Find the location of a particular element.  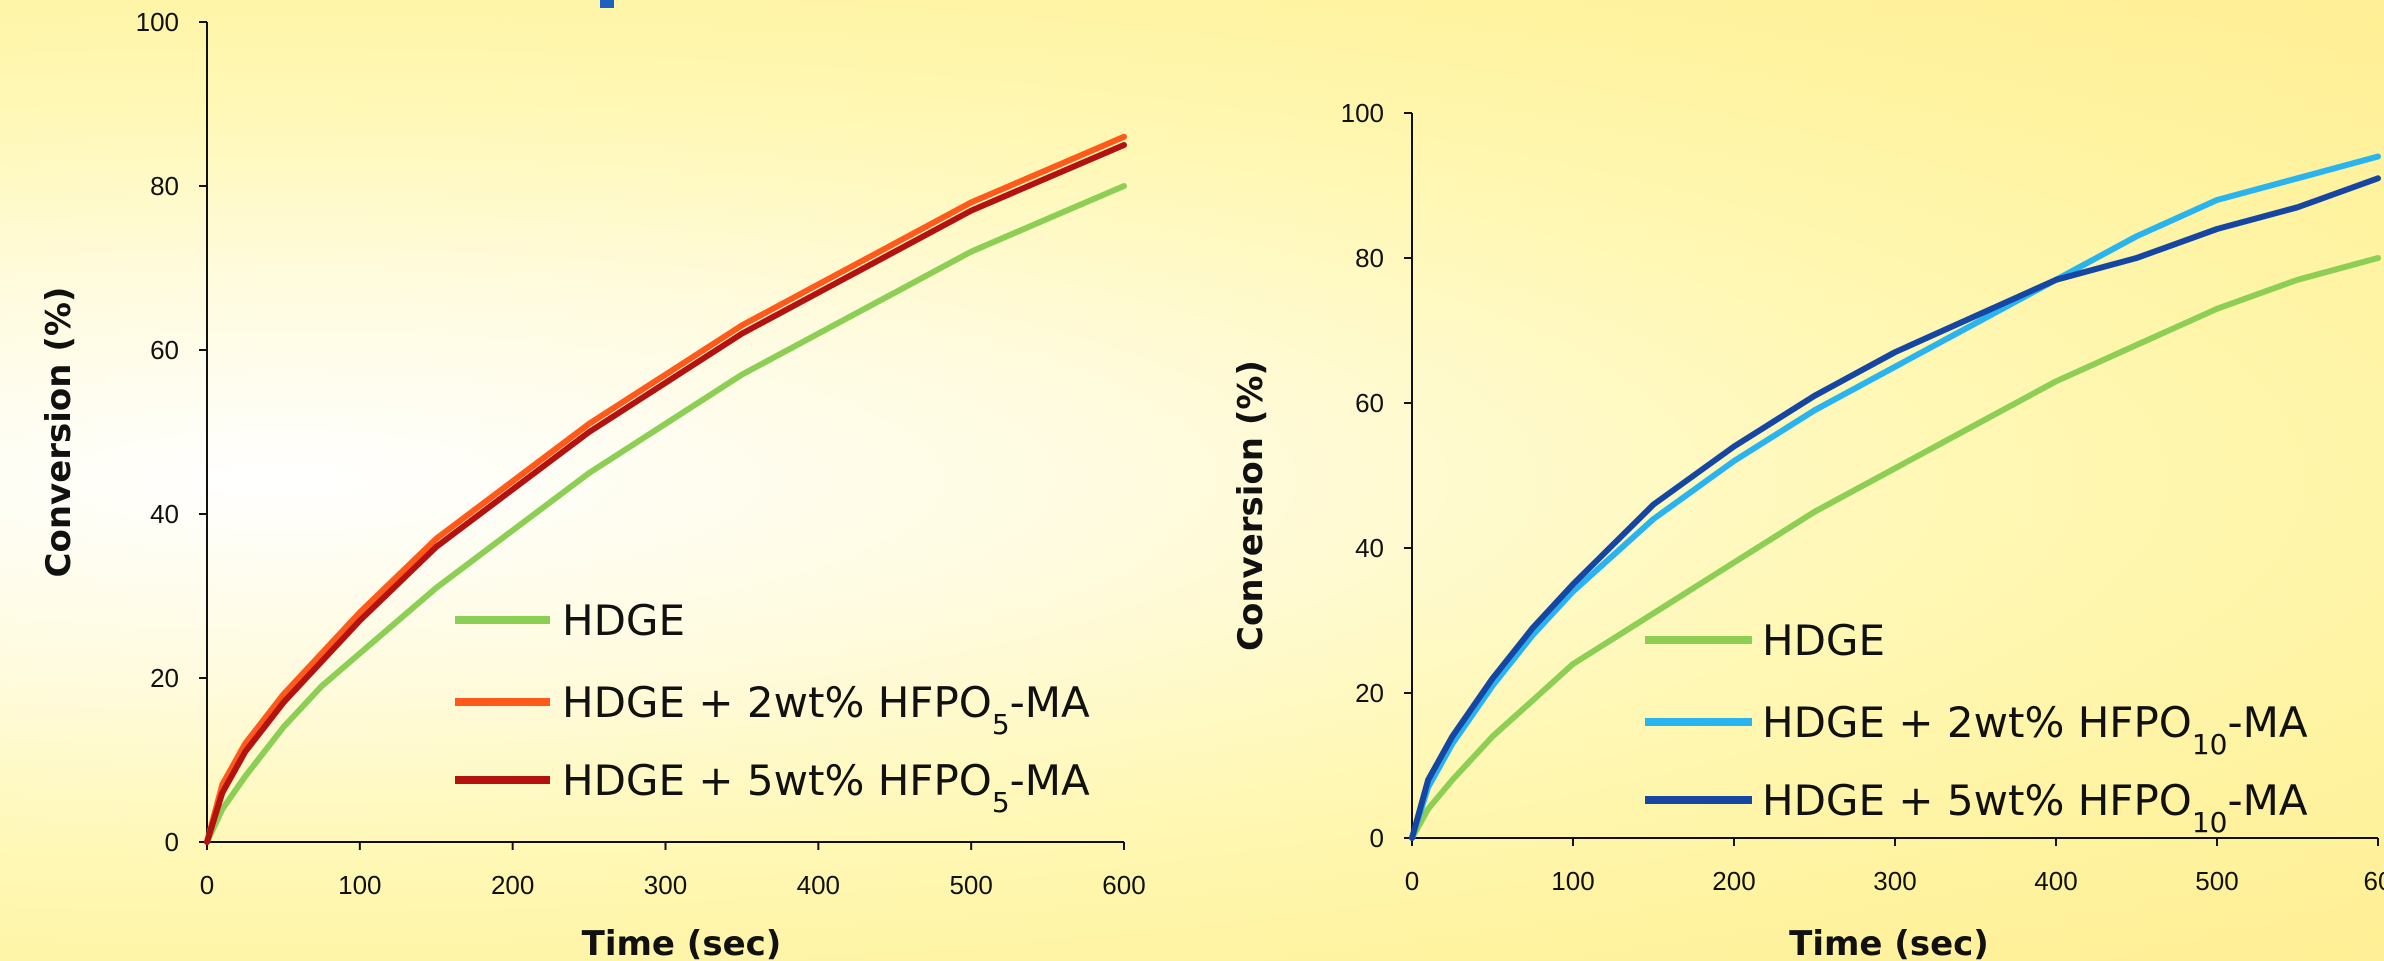

x-tick-label: 600 is located at coordinates (1123, 885).